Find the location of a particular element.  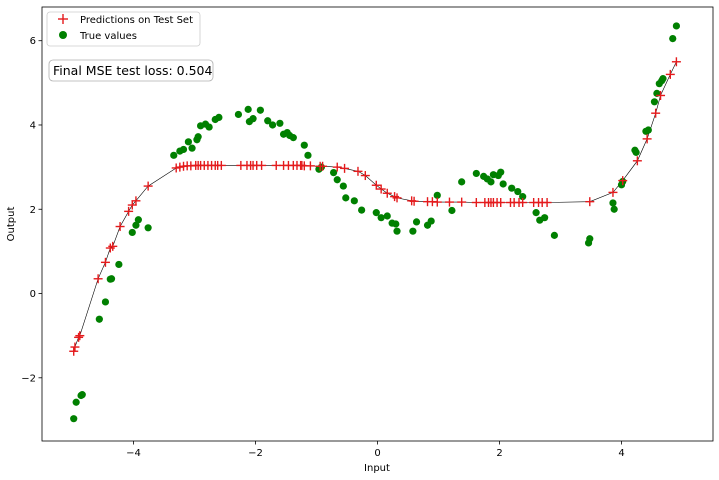

y-tick-label: −2 is located at coordinates (28, 378).